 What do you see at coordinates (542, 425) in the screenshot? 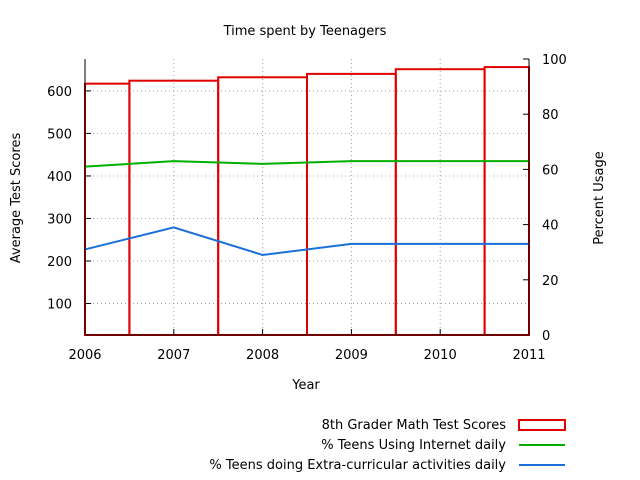
I see `legend-swatch-box` at bounding box center [542, 425].